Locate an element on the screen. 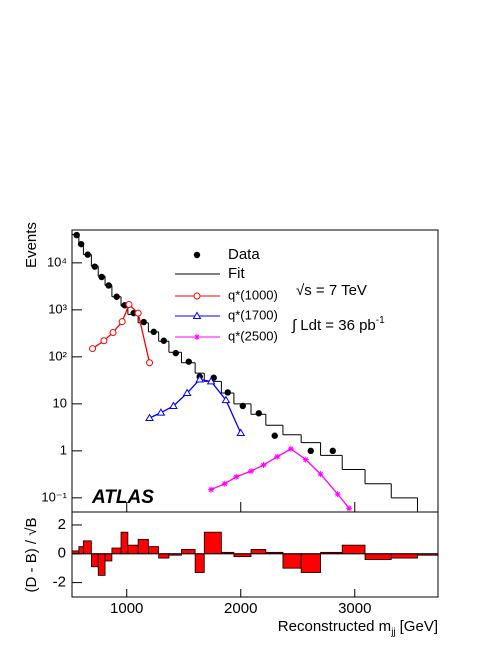 The height and width of the screenshot is (650, 498). x-tick-label: 1000 is located at coordinates (126, 608).